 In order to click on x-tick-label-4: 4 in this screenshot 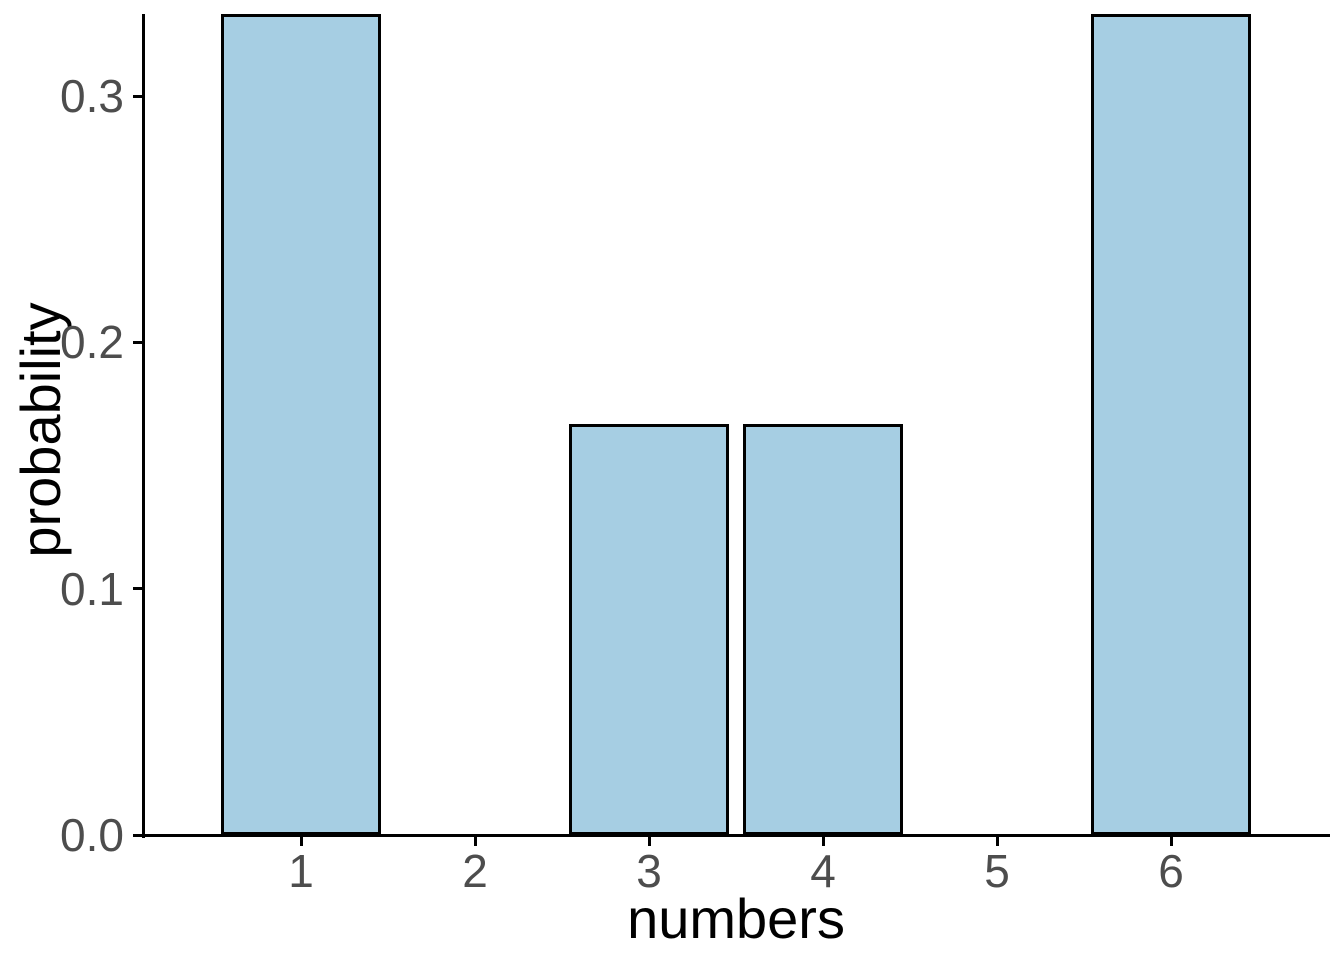, I will do `click(823, 871)`.